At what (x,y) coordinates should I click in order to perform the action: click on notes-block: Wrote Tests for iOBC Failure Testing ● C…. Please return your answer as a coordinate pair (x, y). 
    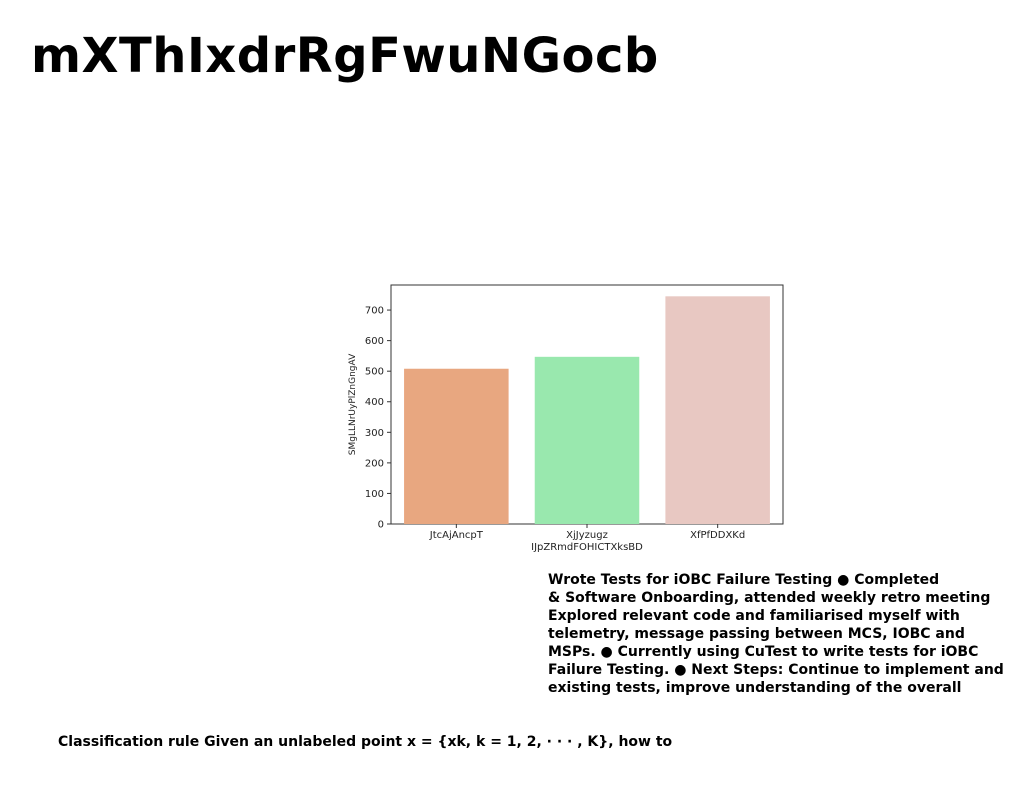
    Looking at the image, I should click on (786, 634).